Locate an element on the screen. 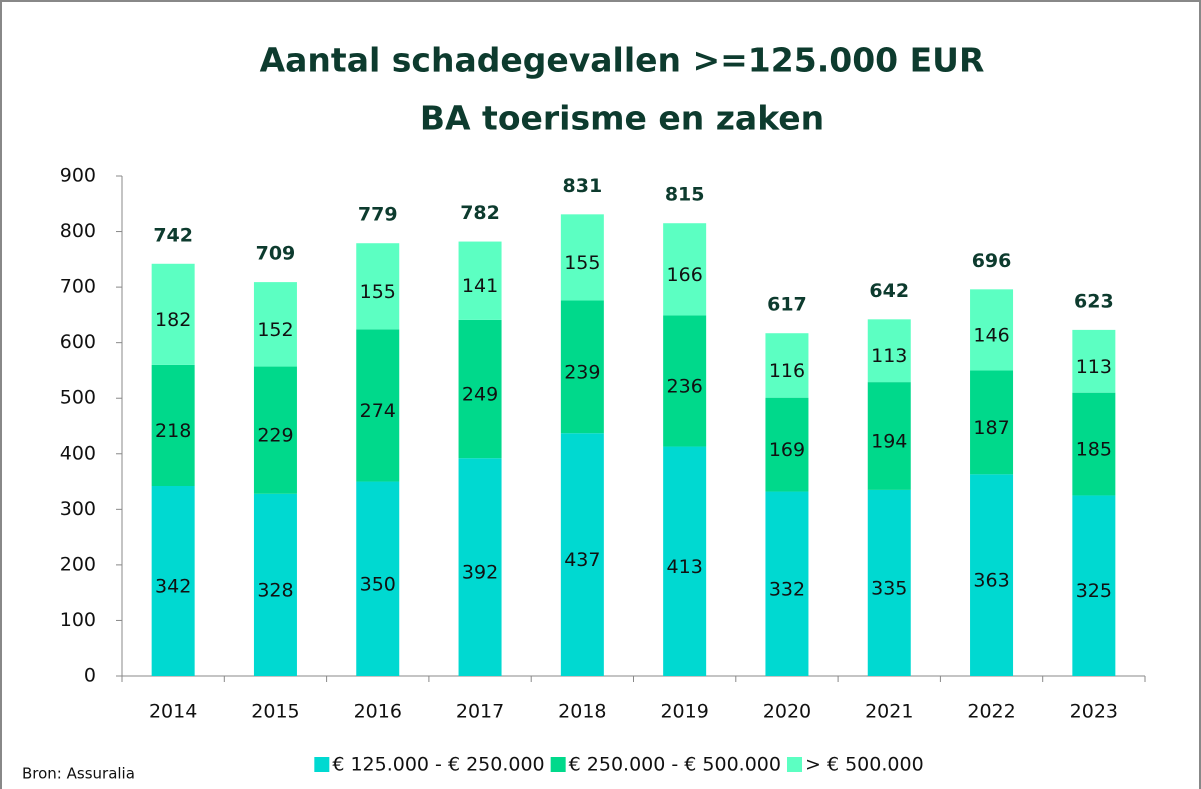  y-tick-label: 500 is located at coordinates (78, 398).